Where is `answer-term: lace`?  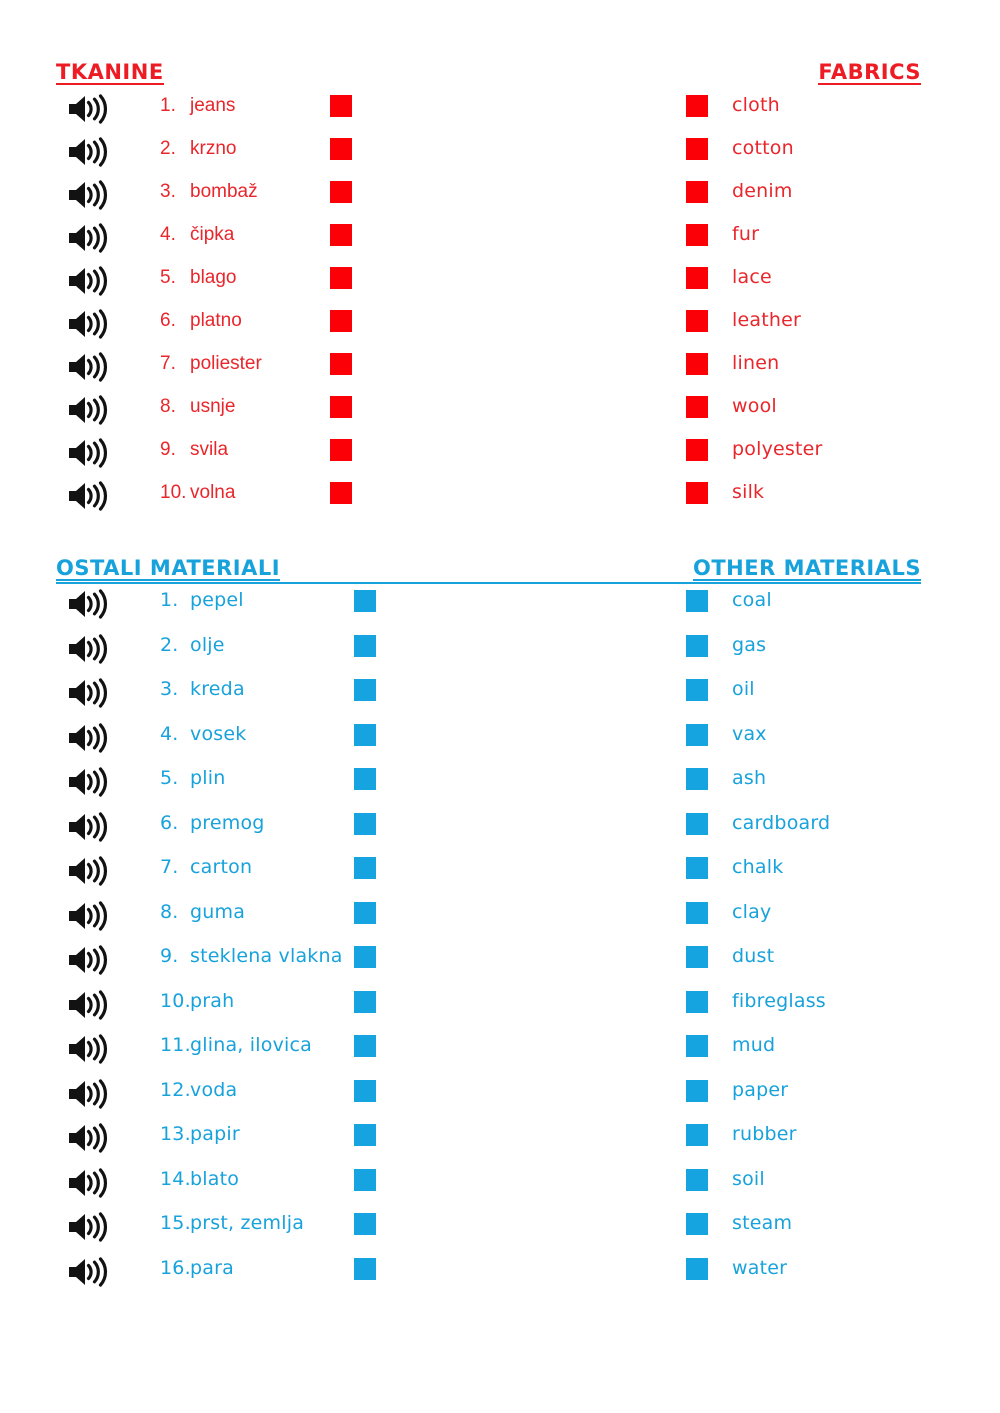 answer-term: lace is located at coordinates (752, 277).